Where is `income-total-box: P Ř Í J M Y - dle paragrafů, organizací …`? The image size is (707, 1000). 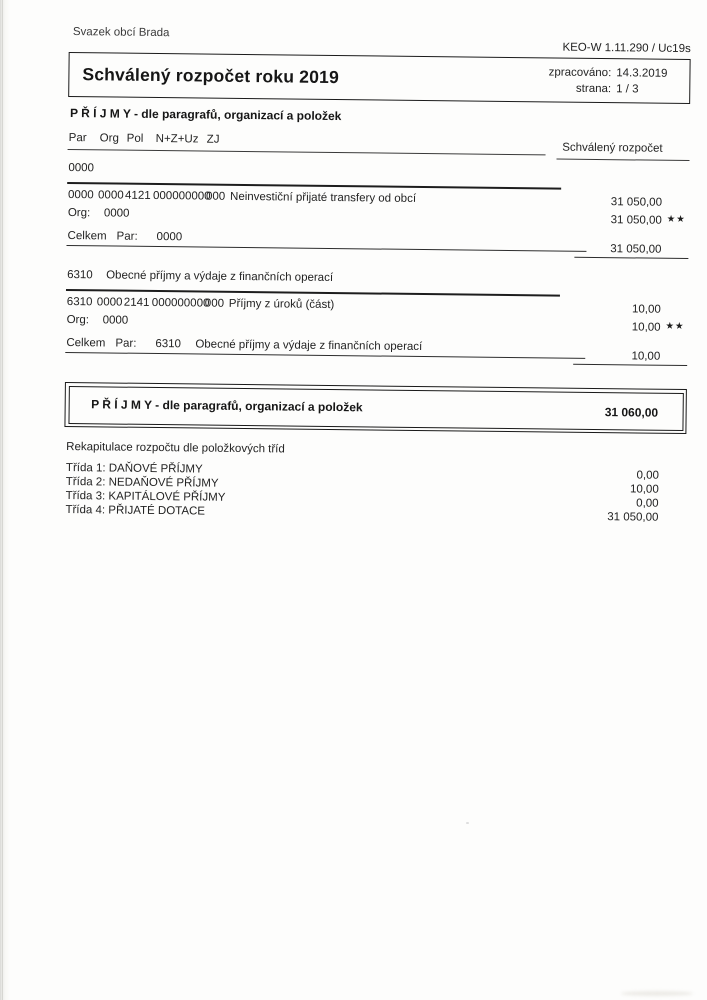 income-total-box: P Ř Í J M Y - dle paragrafů, organizací … is located at coordinates (375, 408).